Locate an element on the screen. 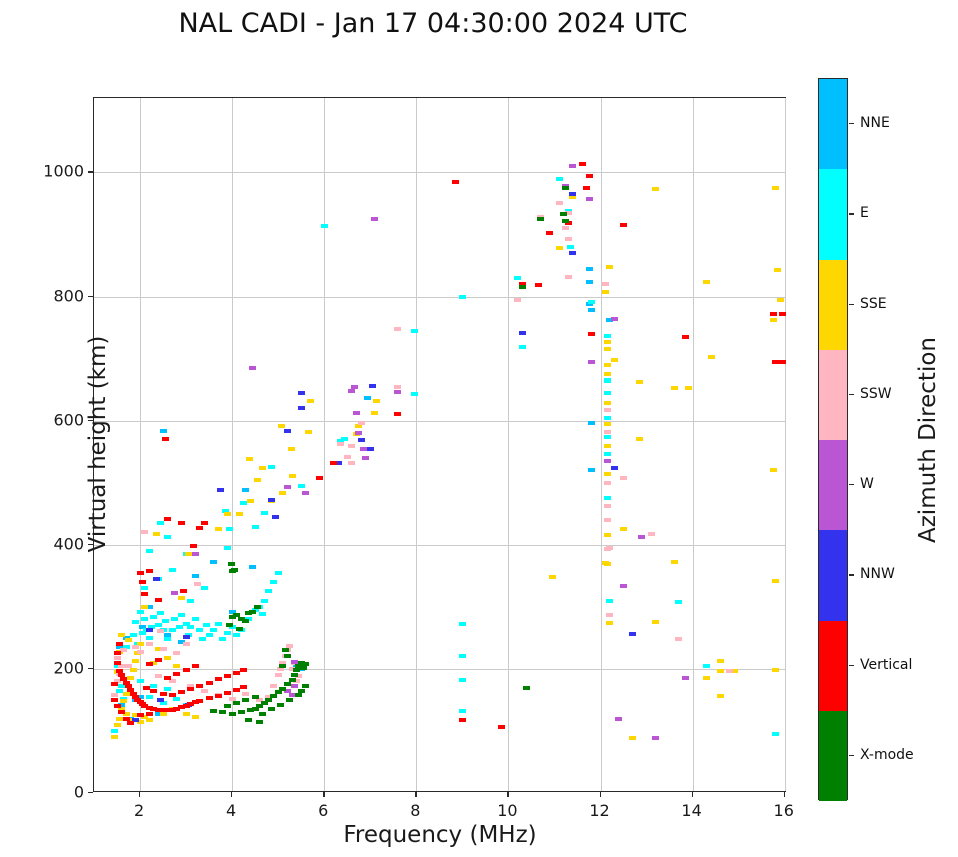 The height and width of the screenshot is (857, 958). gridline-horizontal is located at coordinates (439, 297).